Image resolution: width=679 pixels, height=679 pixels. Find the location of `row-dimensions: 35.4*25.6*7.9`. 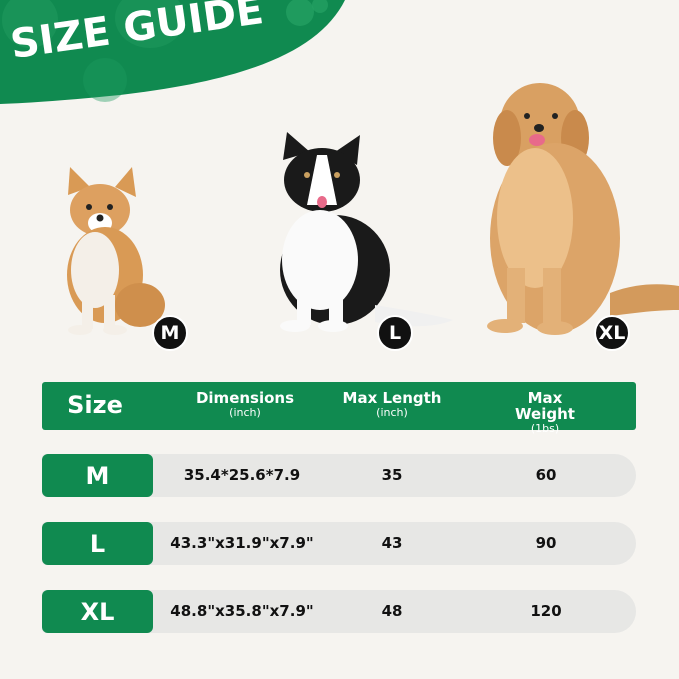

row-dimensions: 35.4*25.6*7.9 is located at coordinates (242, 475).